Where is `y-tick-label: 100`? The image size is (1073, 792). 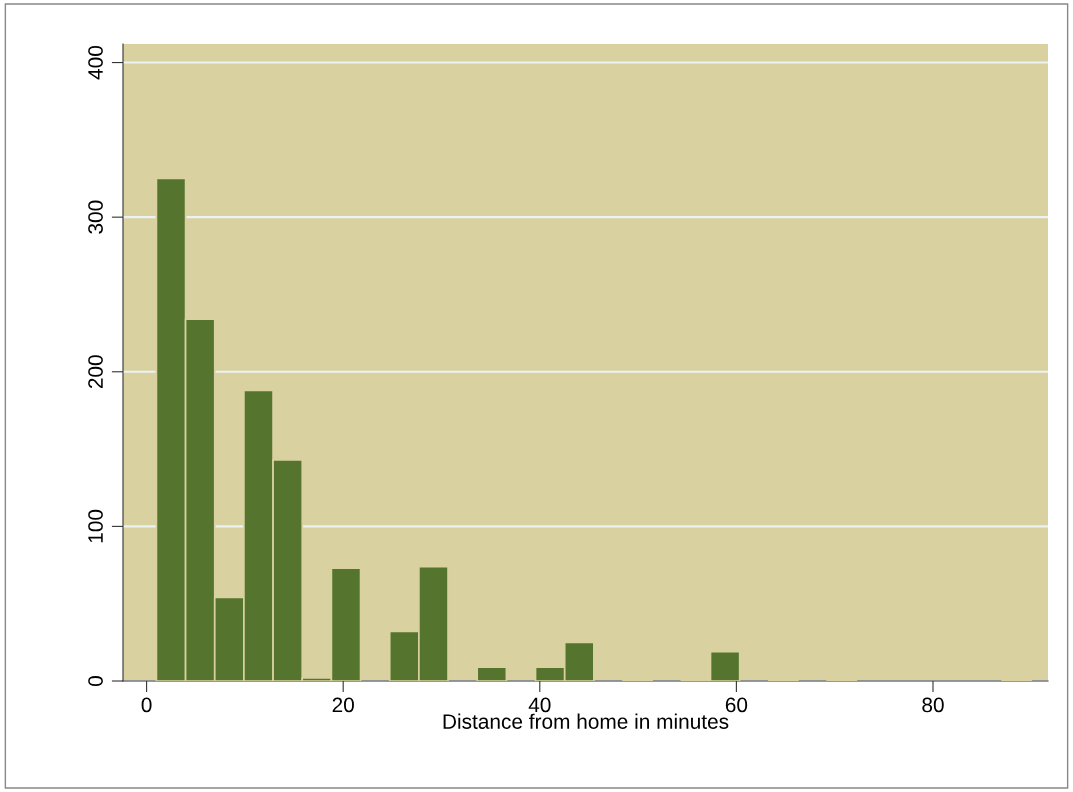
y-tick-label: 100 is located at coordinates (95, 526).